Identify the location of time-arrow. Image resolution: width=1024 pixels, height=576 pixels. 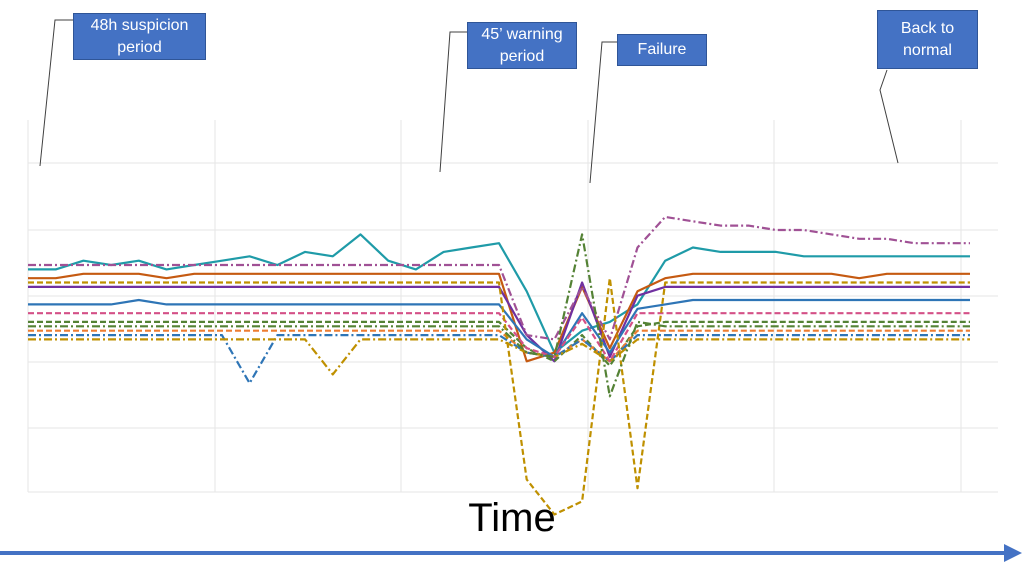
(511, 553).